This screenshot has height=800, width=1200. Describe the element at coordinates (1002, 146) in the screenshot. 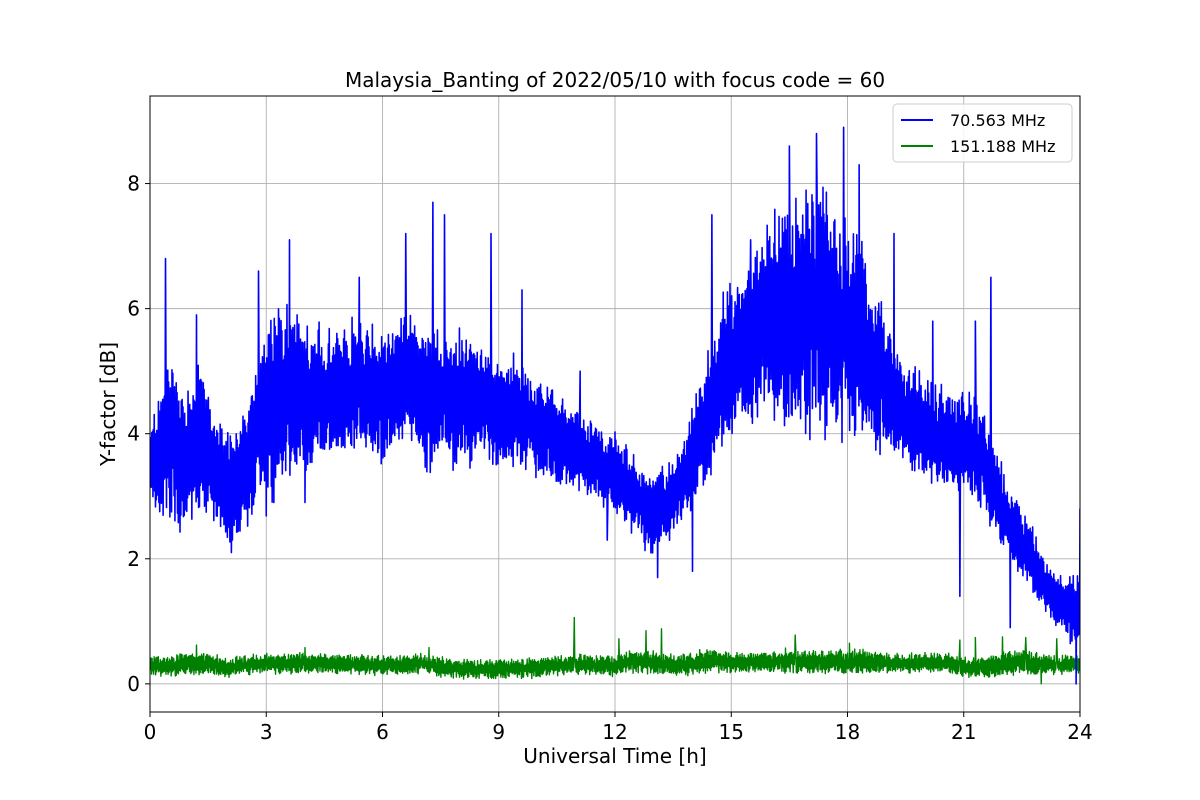

I see `legend-label: 151.188 MHz` at that location.